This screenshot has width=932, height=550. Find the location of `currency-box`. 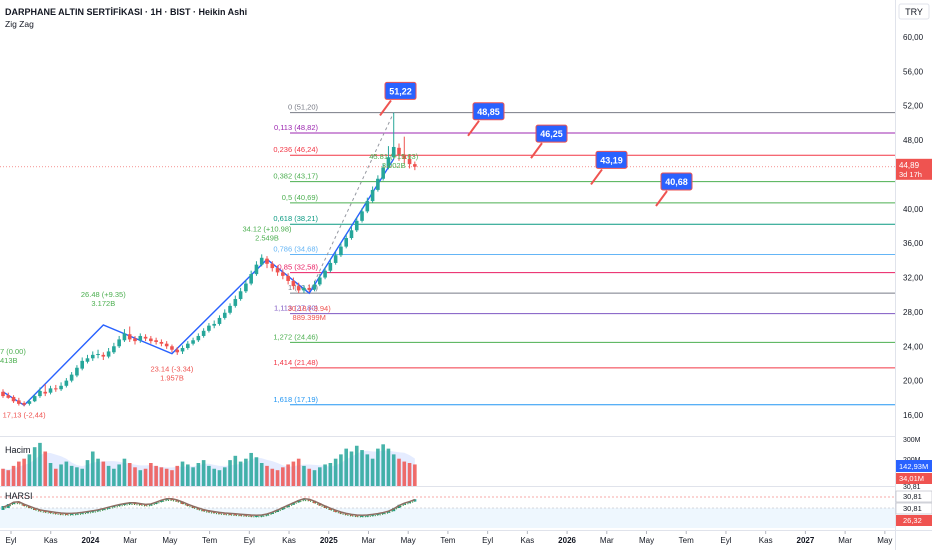

currency-box is located at coordinates (914, 11).